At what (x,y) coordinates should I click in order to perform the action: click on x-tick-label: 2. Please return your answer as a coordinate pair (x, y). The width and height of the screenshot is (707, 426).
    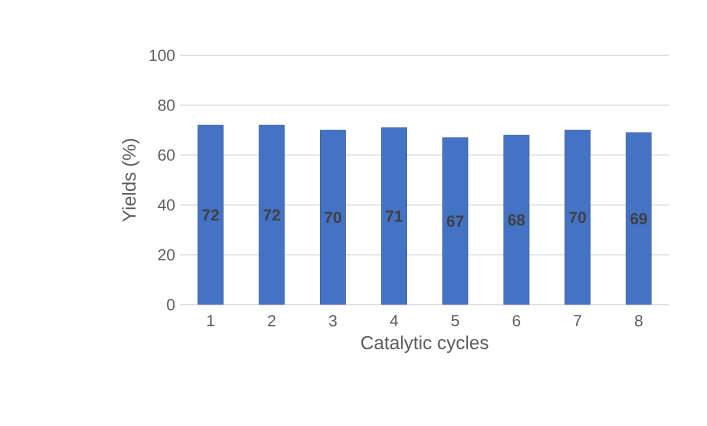
    Looking at the image, I should click on (272, 320).